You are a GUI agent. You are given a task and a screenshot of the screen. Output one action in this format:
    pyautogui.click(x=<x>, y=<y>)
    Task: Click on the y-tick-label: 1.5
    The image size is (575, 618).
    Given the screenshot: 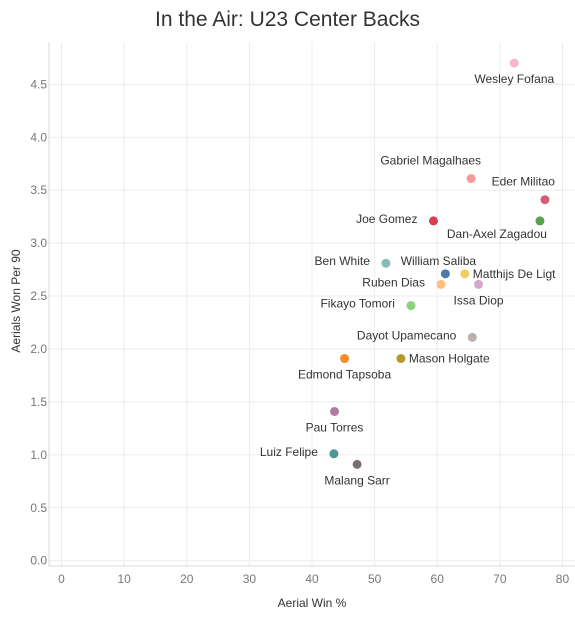 What is the action you would take?
    pyautogui.click(x=38, y=402)
    